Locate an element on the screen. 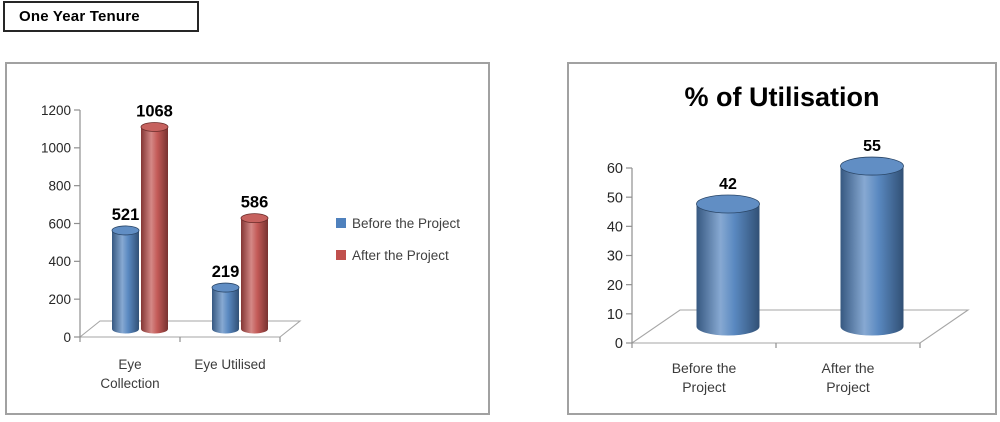 This screenshot has height=422, width=1000. value-label: 586 is located at coordinates (255, 203).